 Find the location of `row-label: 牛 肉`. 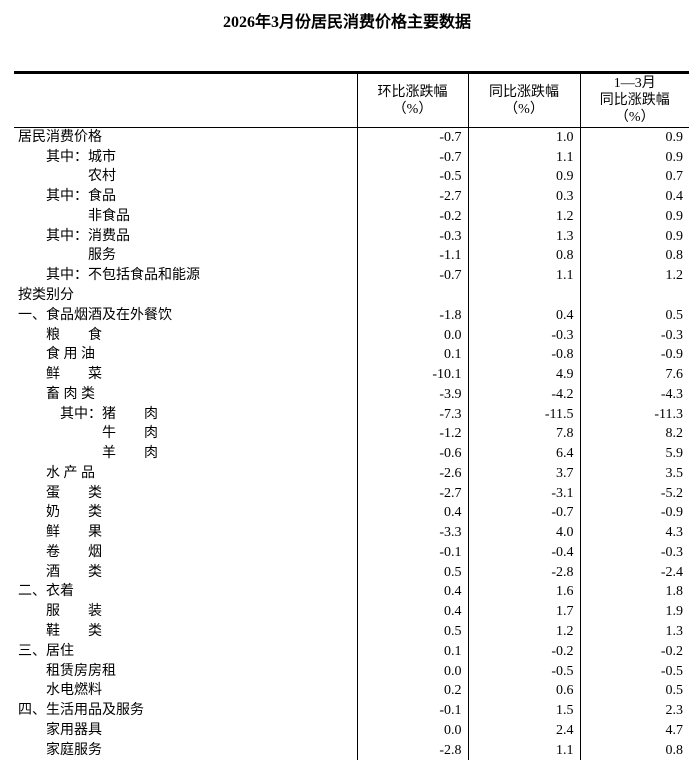

row-label: 牛 肉 is located at coordinates (130, 434).